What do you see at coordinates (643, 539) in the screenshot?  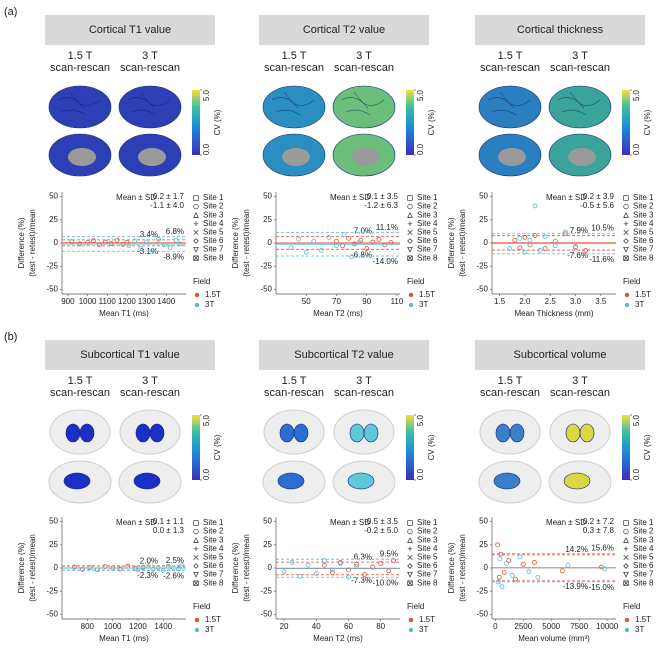 I see `site-legend-label: Site 3` at bounding box center [643, 539].